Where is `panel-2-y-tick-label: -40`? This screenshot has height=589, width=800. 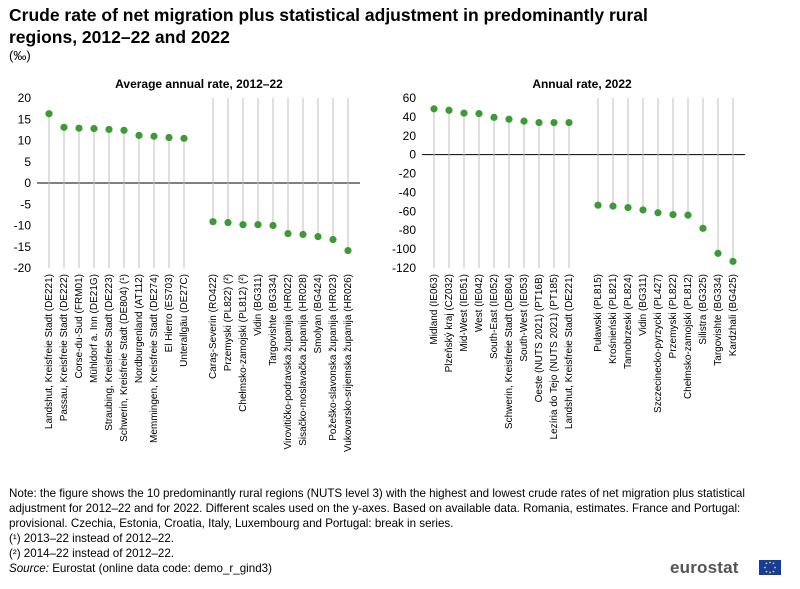 panel-2-y-tick-label: -40 is located at coordinates (408, 192).